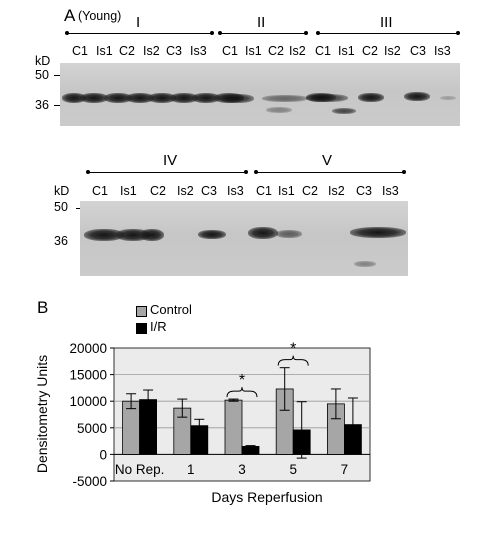 This screenshot has width=480, height=534. Describe the element at coordinates (266, 497) in the screenshot. I see `x-axis-title: Days Reperfusion` at that location.